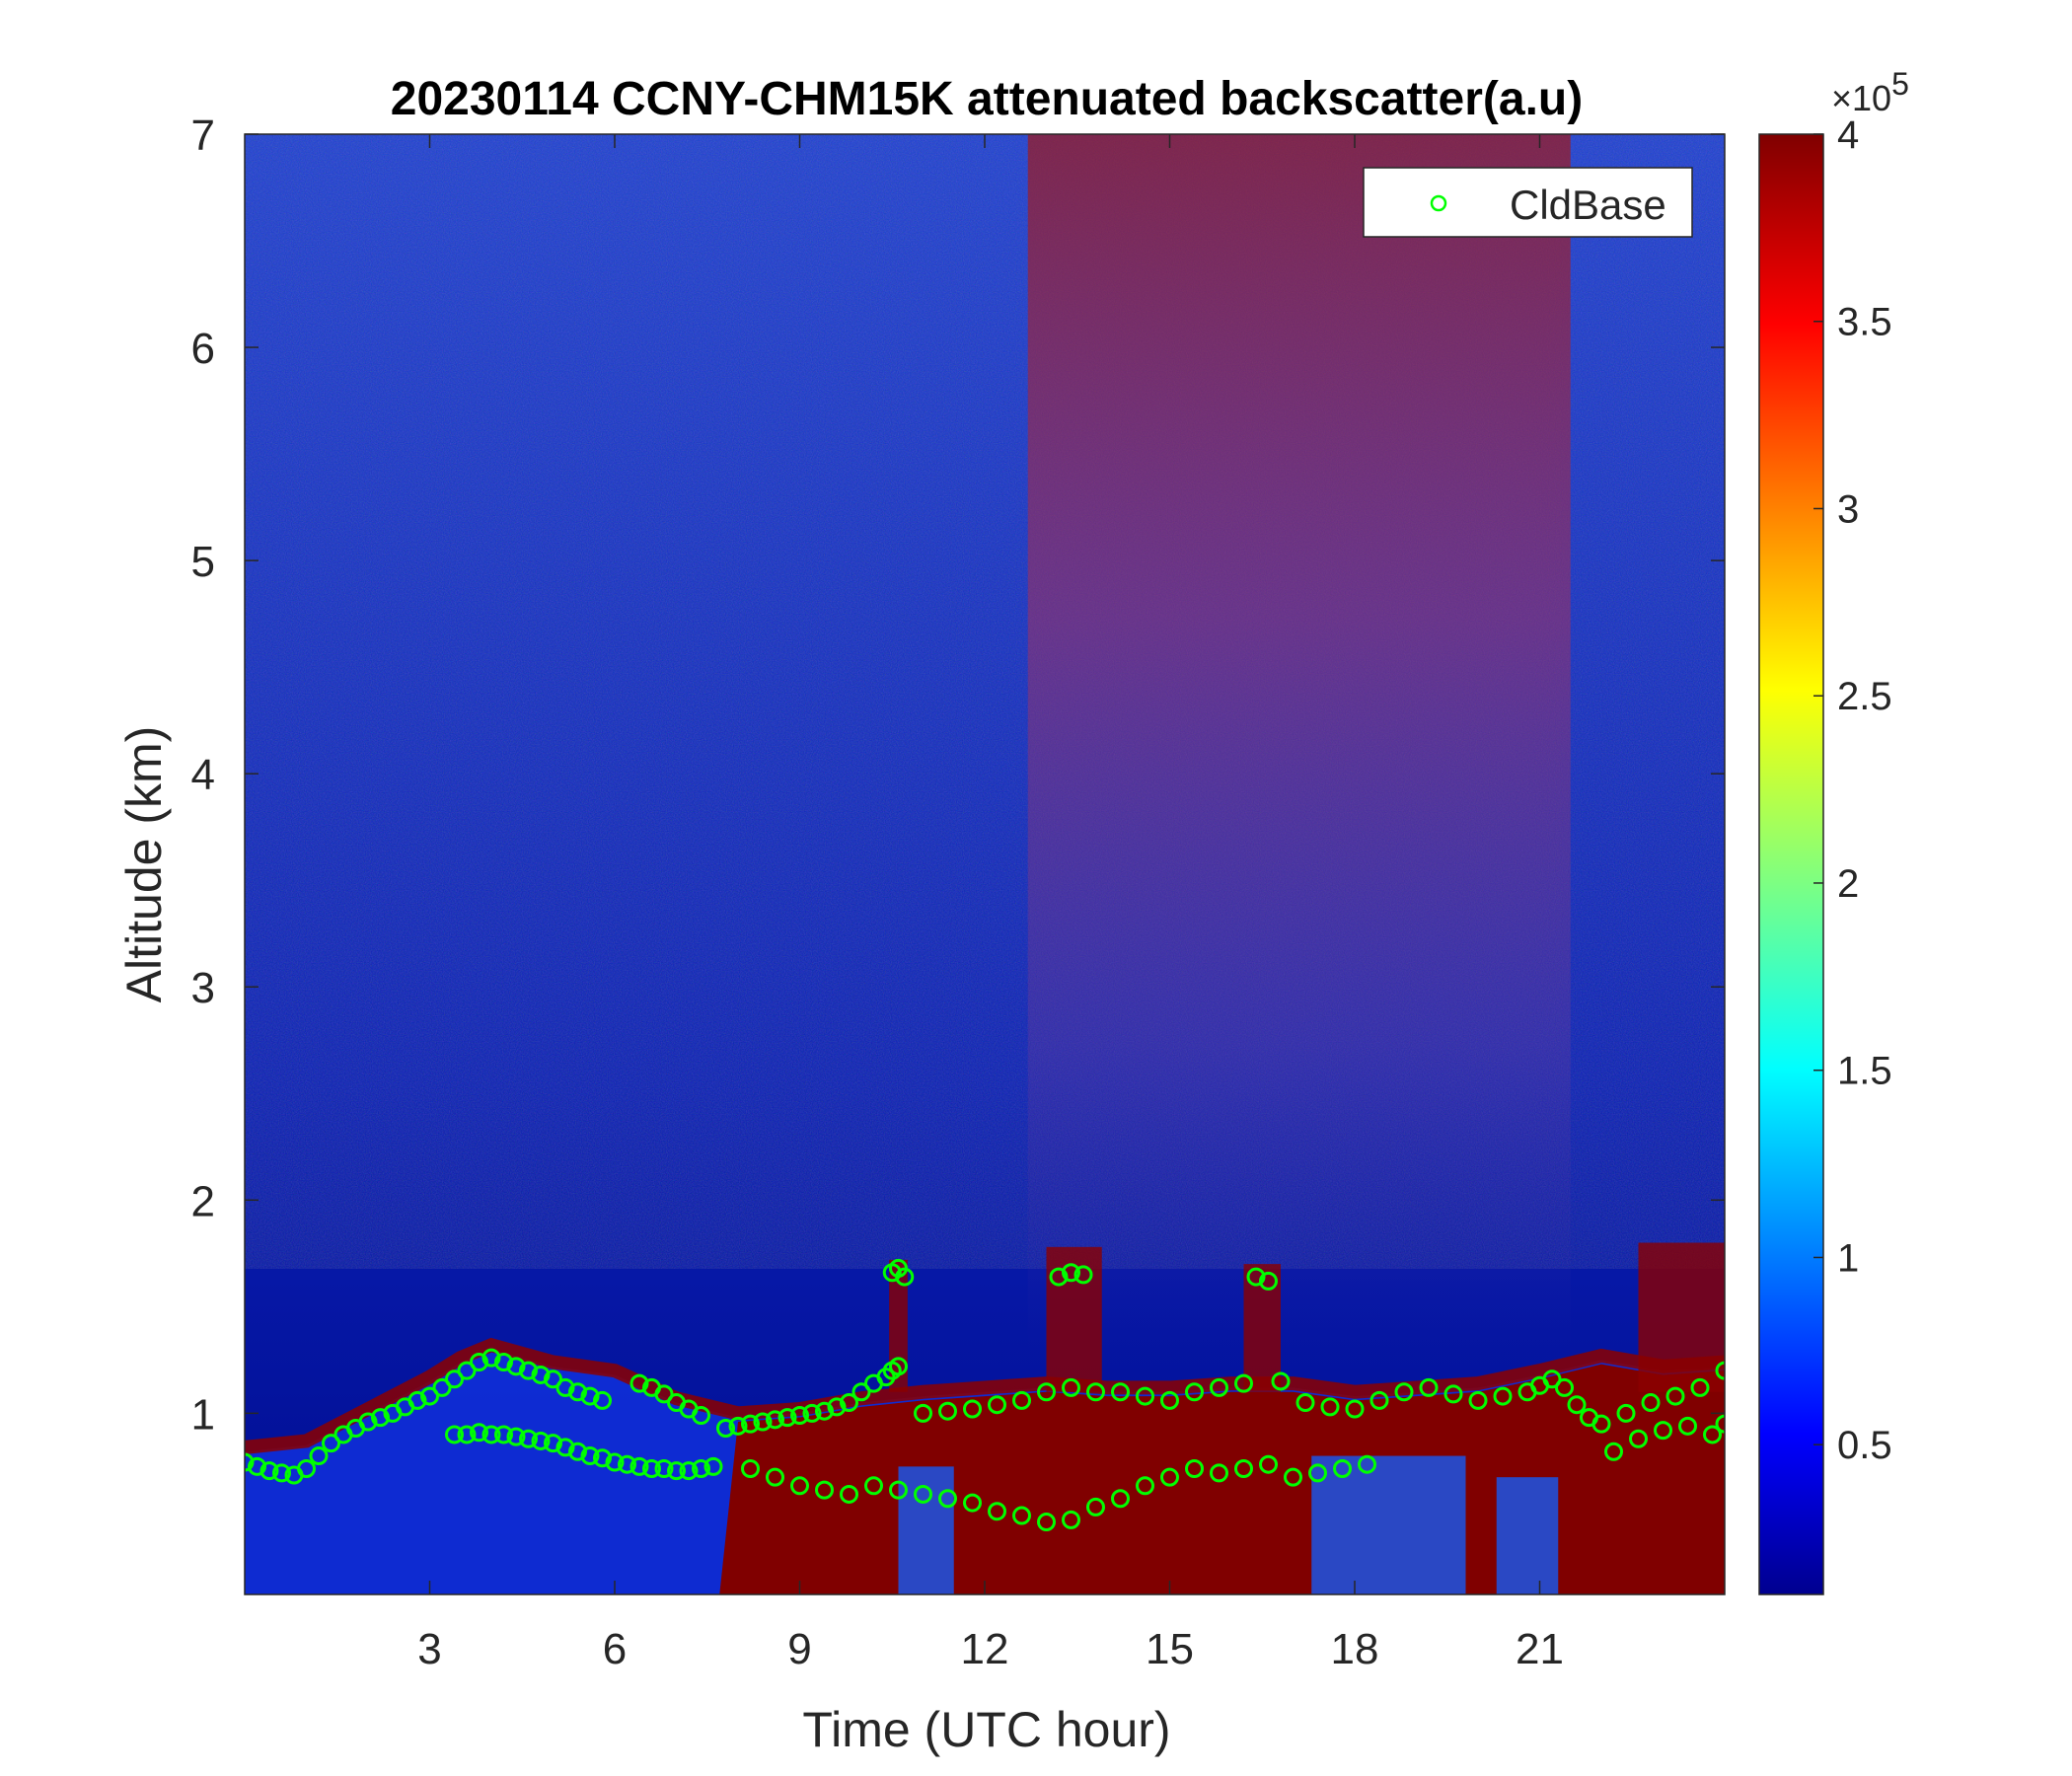 The image size is (2072, 1776). I want to click on x-tick-label: 12, so click(985, 1649).